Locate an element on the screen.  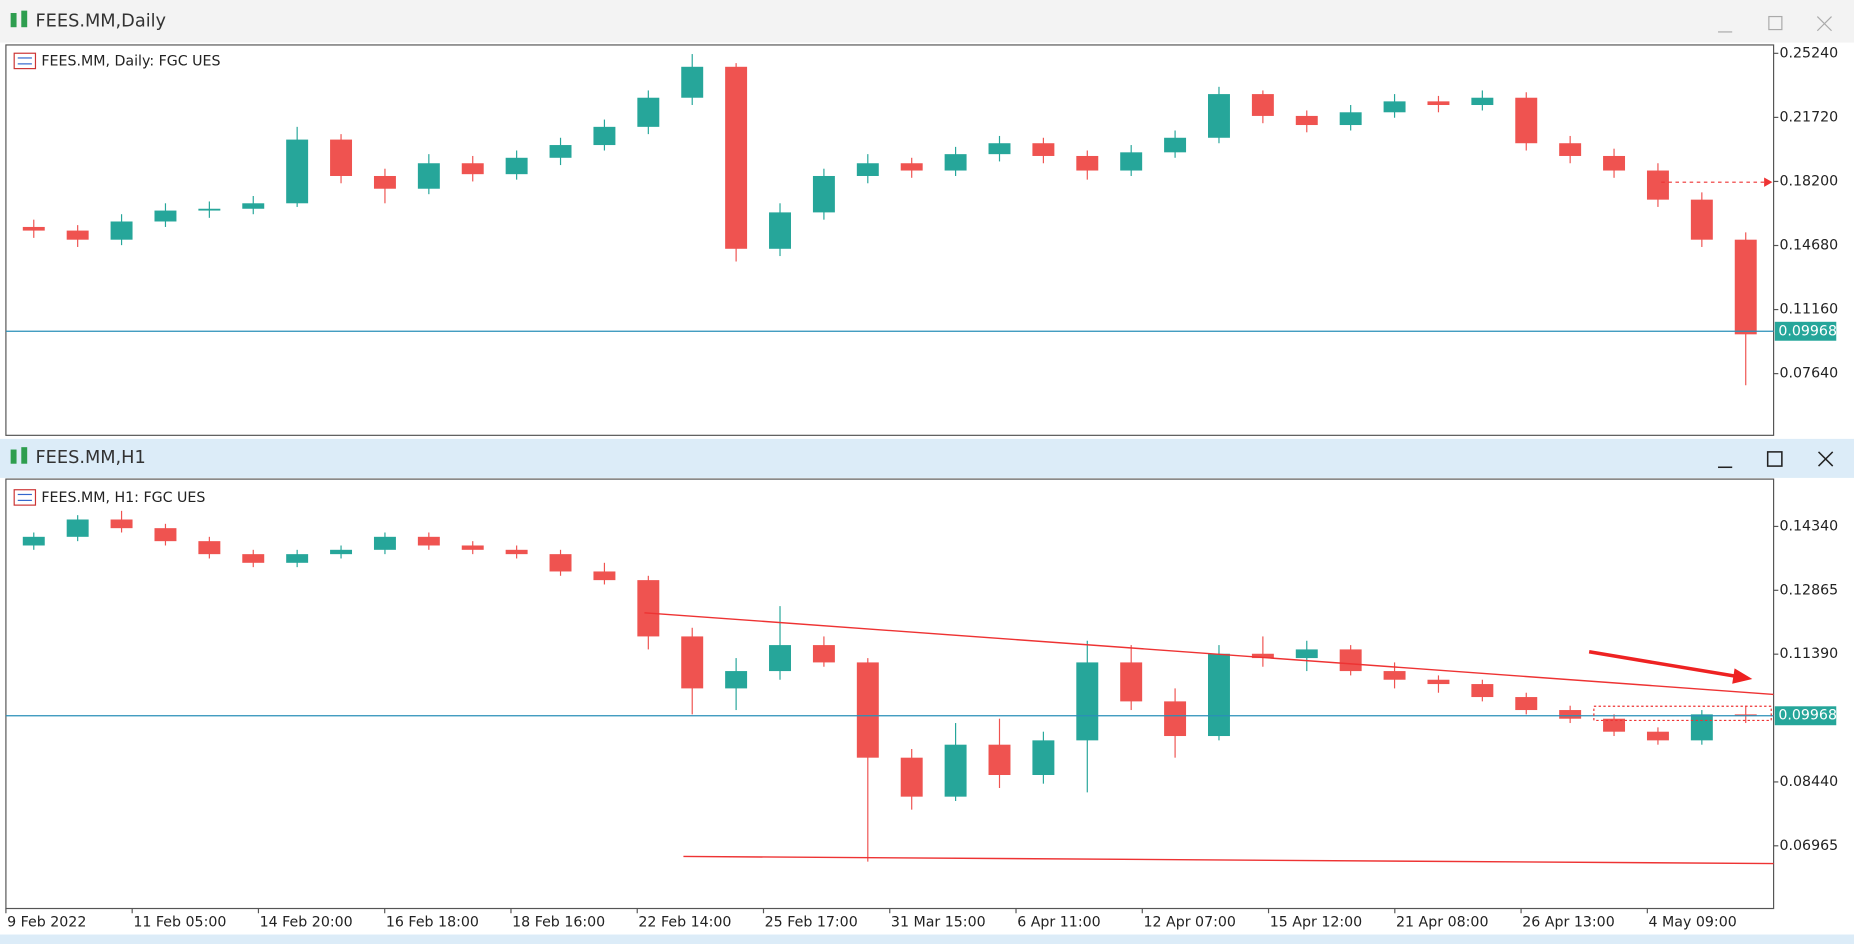
y-tick-label: 0.12865 is located at coordinates (1809, 590).